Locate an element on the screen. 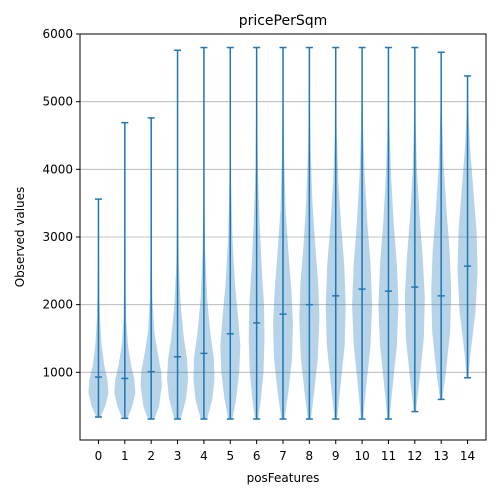 The width and height of the screenshot is (500, 500). x-tick-label: 12 is located at coordinates (414, 456).